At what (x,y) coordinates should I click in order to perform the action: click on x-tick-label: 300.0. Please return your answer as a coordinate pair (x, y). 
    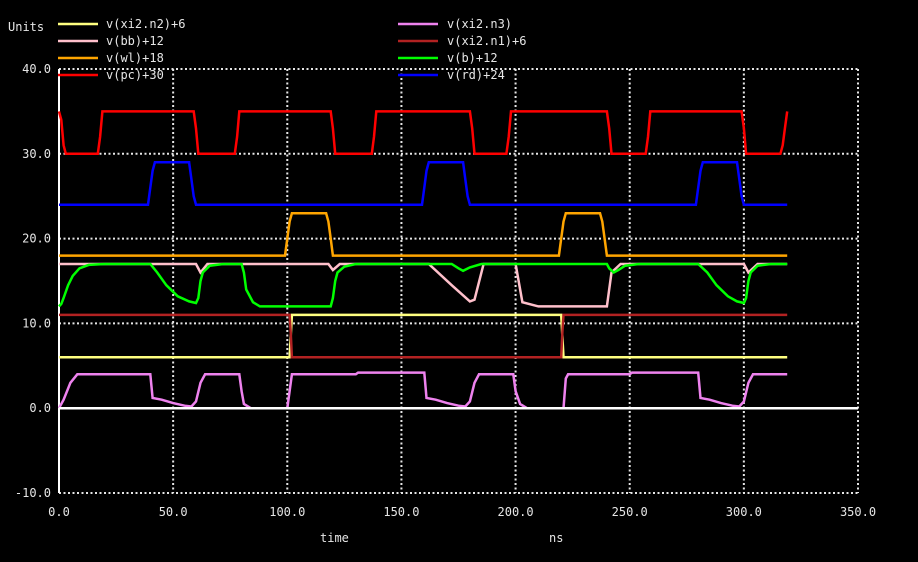
    Looking at the image, I should click on (744, 512).